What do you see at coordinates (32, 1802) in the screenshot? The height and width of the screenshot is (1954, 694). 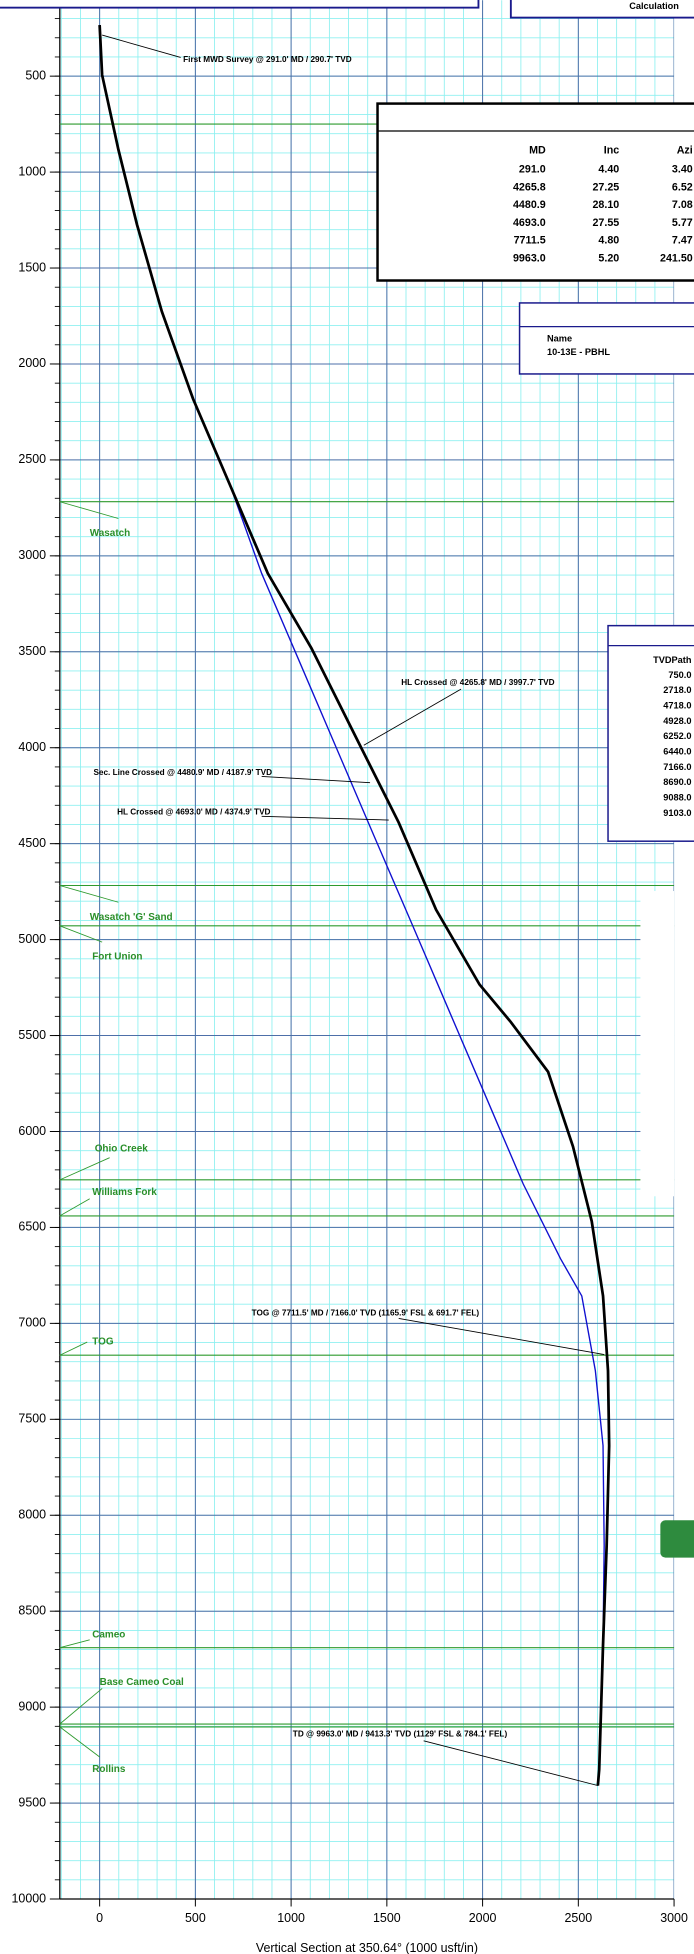 I see `y-tick-label: 9500` at bounding box center [32, 1802].